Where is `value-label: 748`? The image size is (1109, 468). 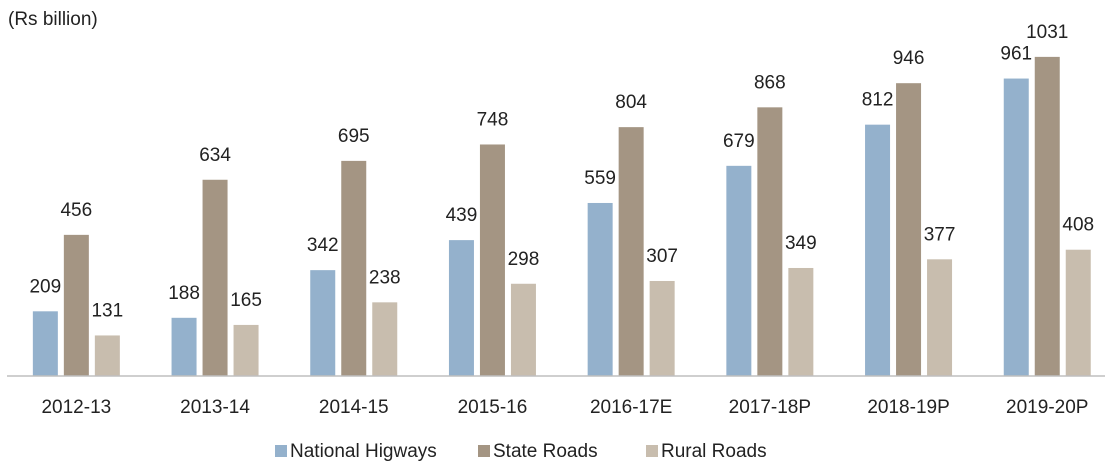
value-label: 748 is located at coordinates (493, 119).